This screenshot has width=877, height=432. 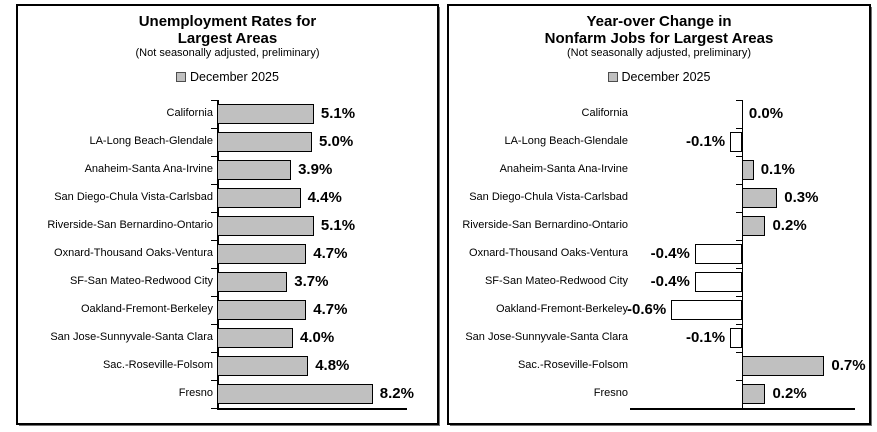 I want to click on chart-title-line1: Year-over Change in, so click(x=659, y=21).